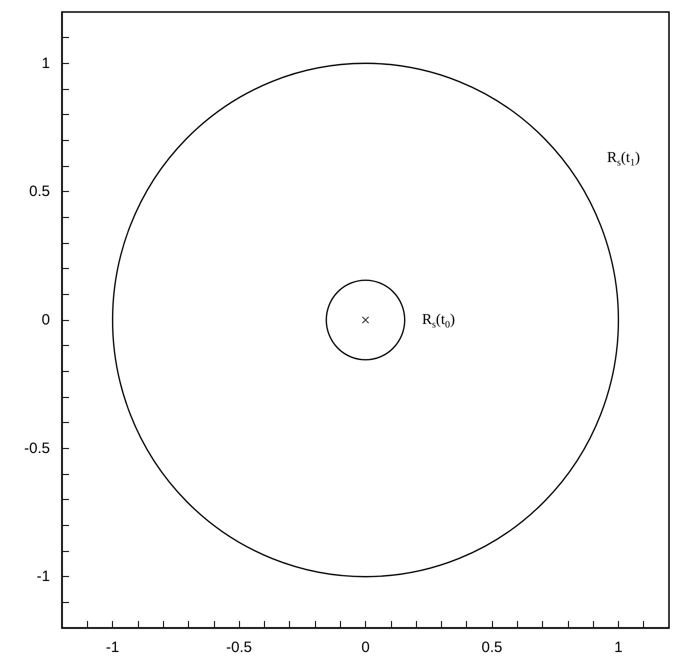 This screenshot has width=679, height=670. Describe the element at coordinates (43, 577) in the screenshot. I see `y-tick-label: -1` at that location.